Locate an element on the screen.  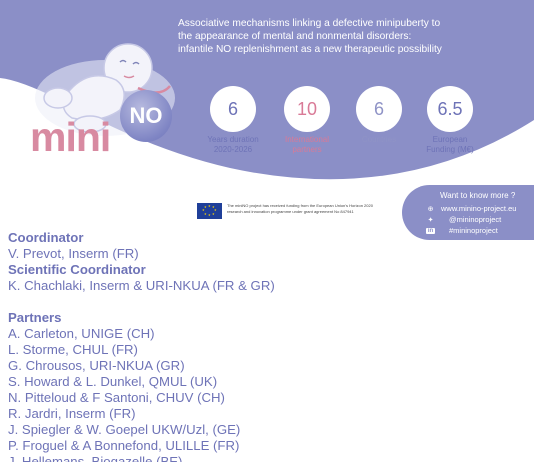
stat-years-label: Years duration 2020-2026 is located at coordinates (233, 144).